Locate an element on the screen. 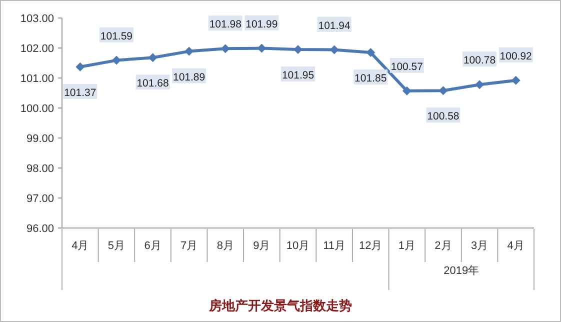  data-label: 100.57 is located at coordinates (407, 66).